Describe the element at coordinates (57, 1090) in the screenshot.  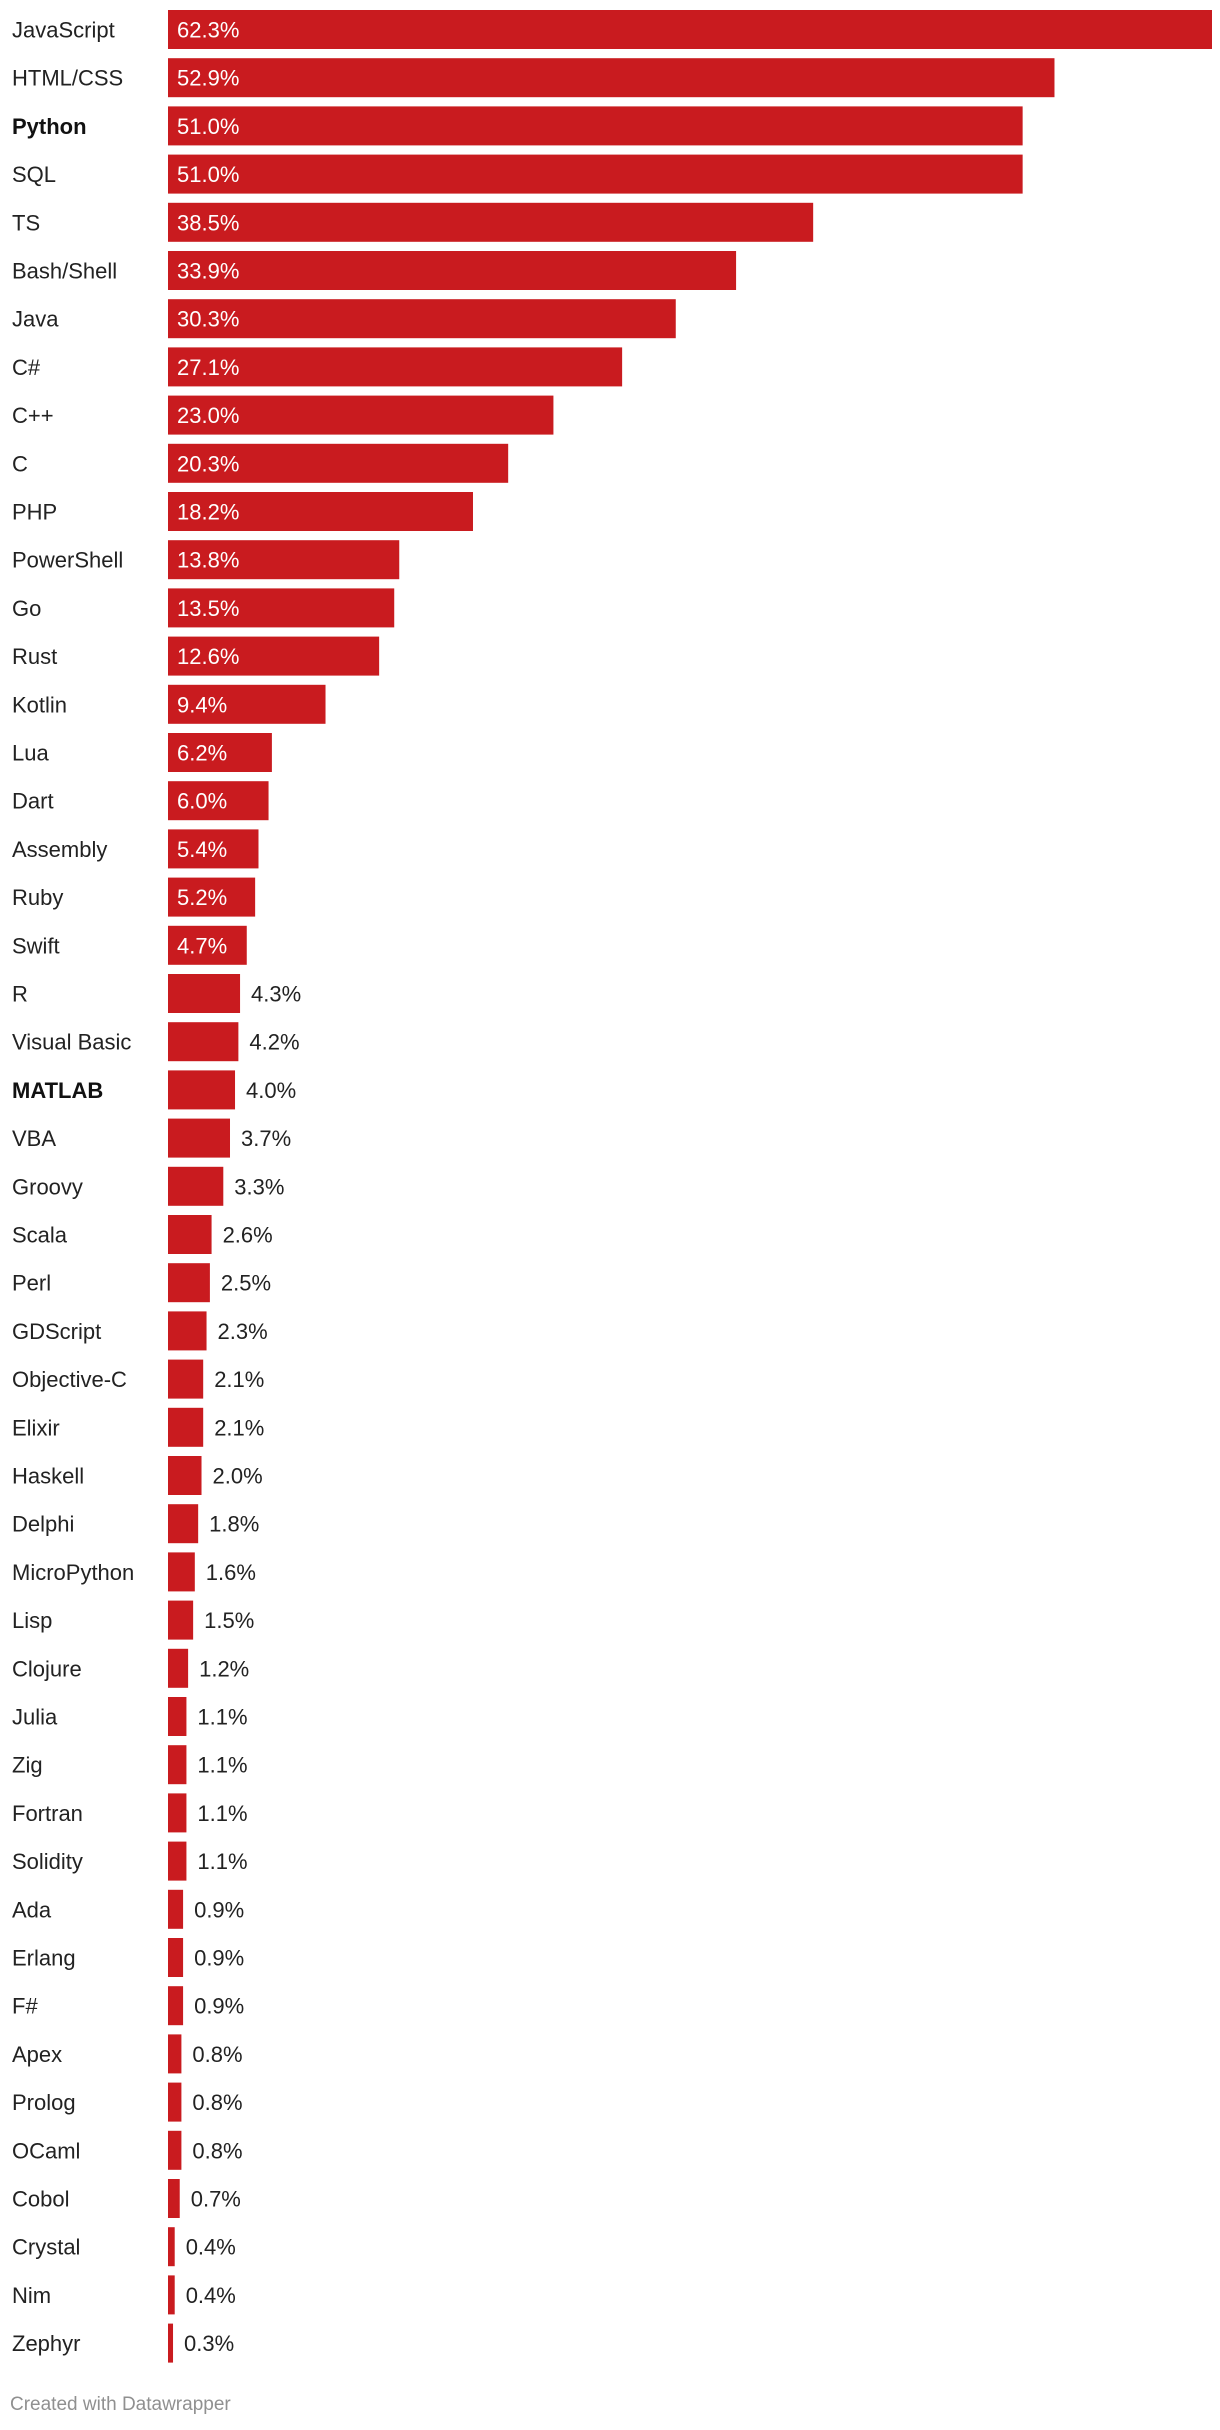
I see `category-label: MATLAB` at that location.